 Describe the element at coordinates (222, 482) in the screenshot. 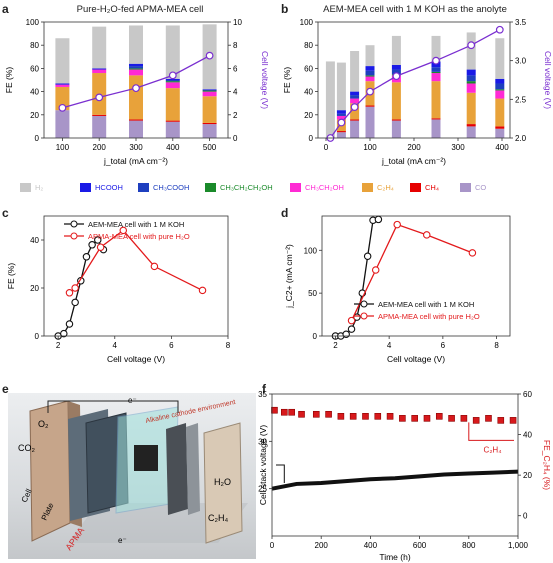

I see `photo-label-h2o: H₂O` at that location.